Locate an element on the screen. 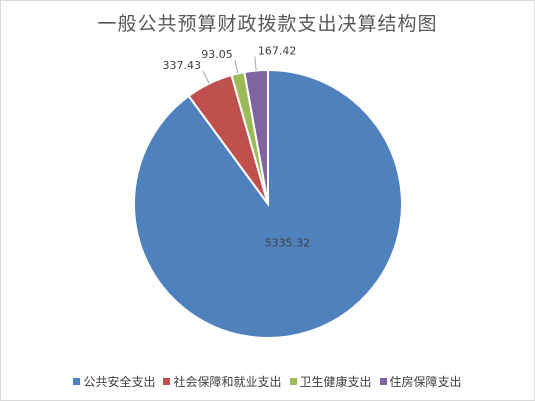 The width and height of the screenshot is (535, 401). legend-item-social-security: 社会保障和就业支出 is located at coordinates (222, 381).